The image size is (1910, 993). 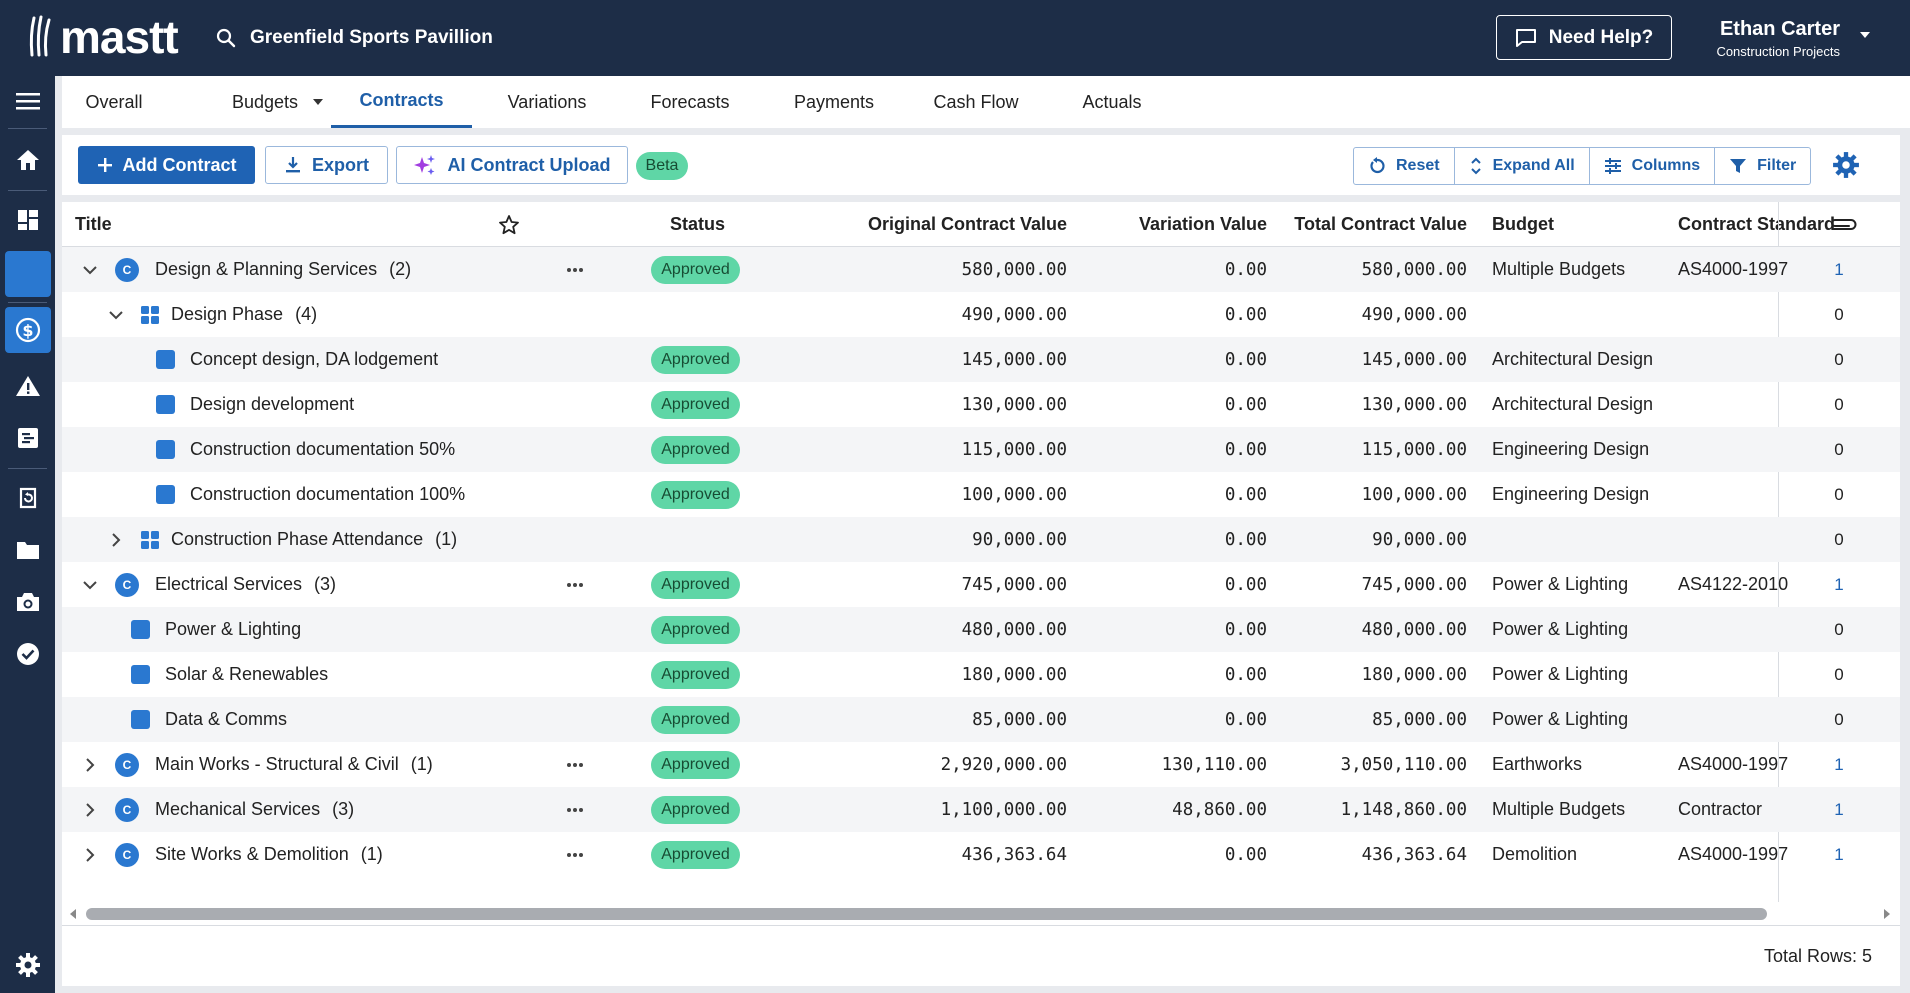 What do you see at coordinates (1790, 39) in the screenshot?
I see `user-menu: Ethan Carter Construction Projects` at bounding box center [1790, 39].